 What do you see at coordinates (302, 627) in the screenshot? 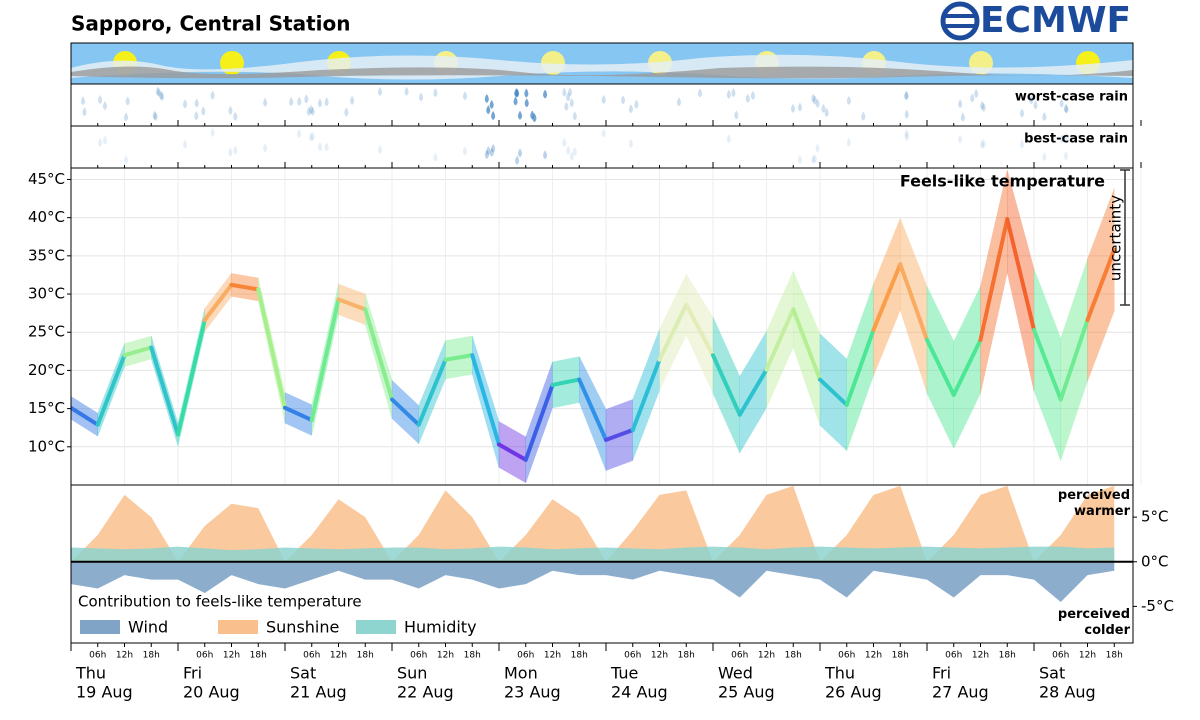
I see `legend-label: Sunshine` at bounding box center [302, 627].